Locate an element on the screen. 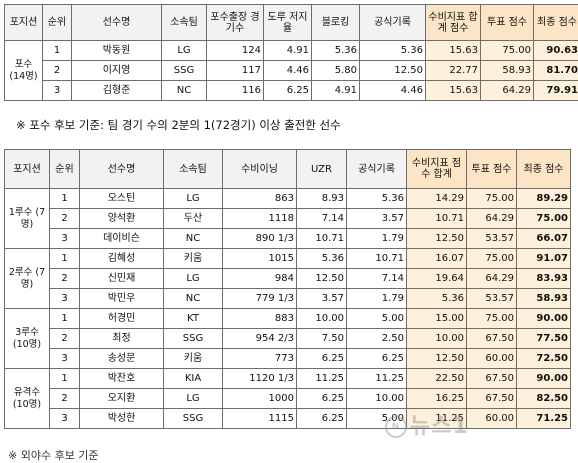  player-name-cell: 박동원 is located at coordinates (117, 51).